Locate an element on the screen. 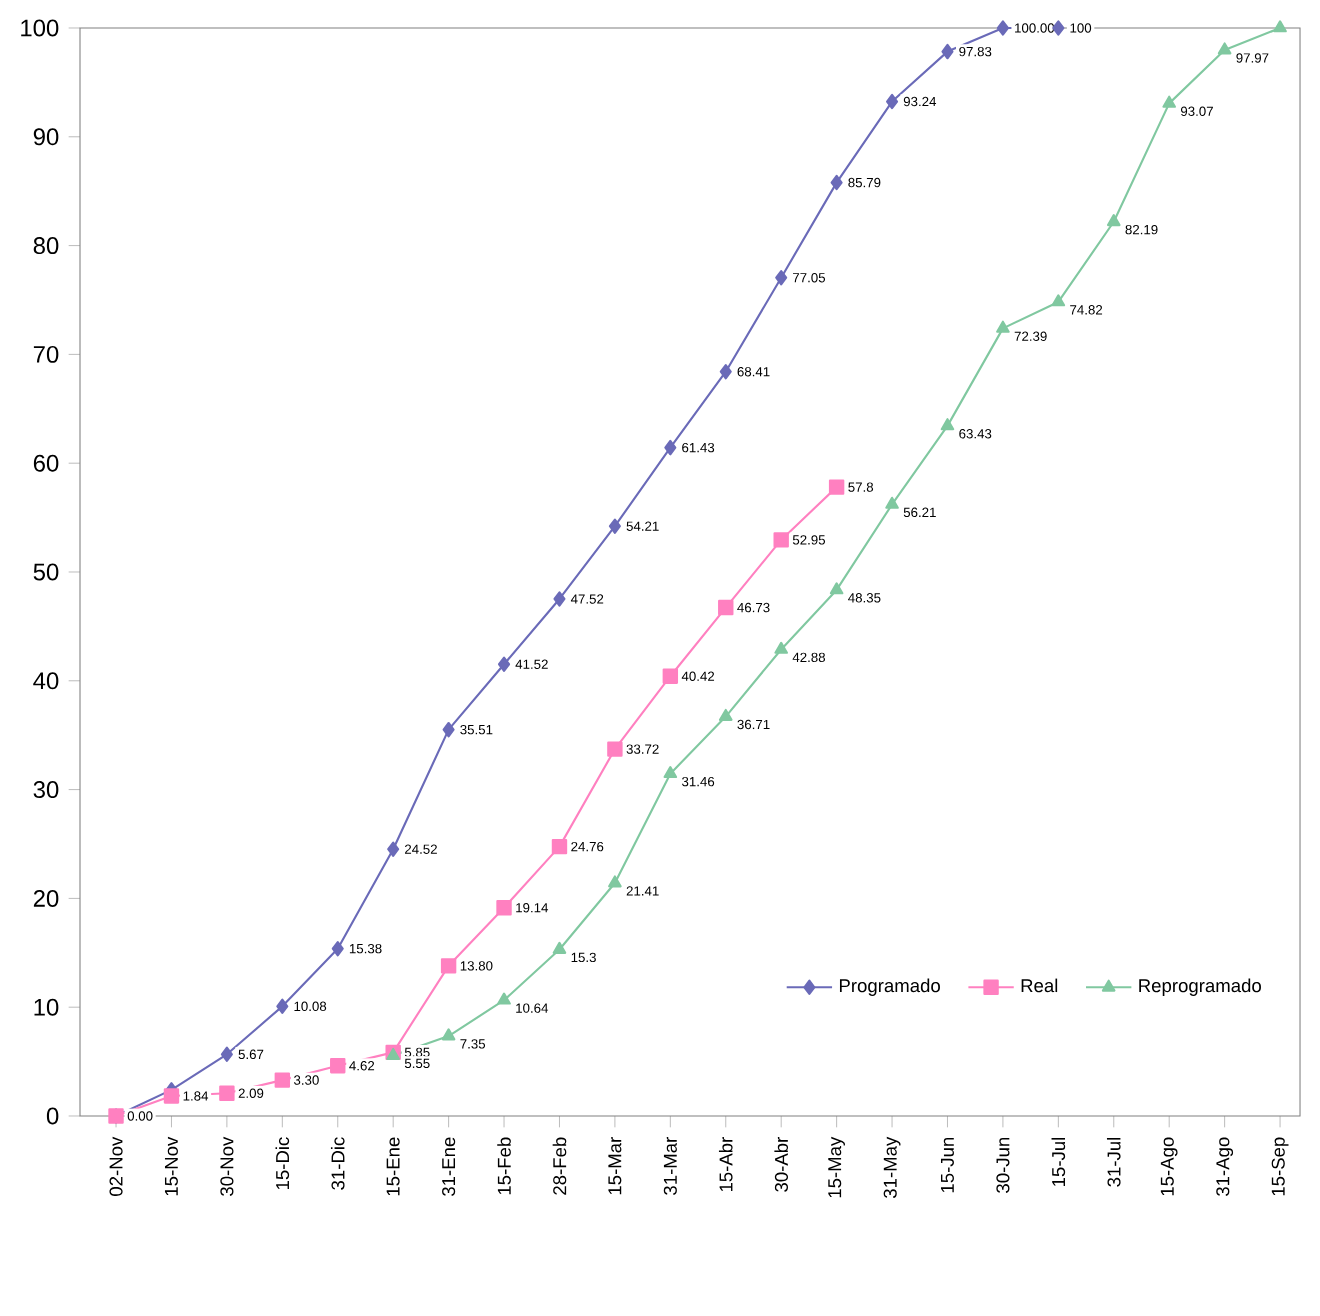 The height and width of the screenshot is (1316, 1320). x-tick-label: 15-Sep is located at coordinates (1280, 1166).